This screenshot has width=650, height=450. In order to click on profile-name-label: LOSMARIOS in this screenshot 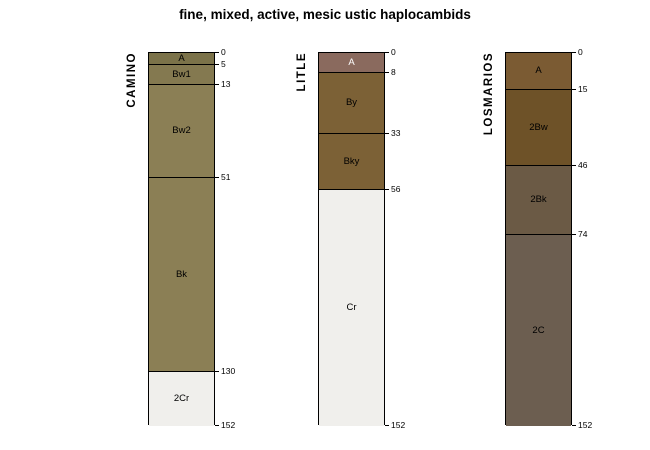, I will do `click(489, 94)`.